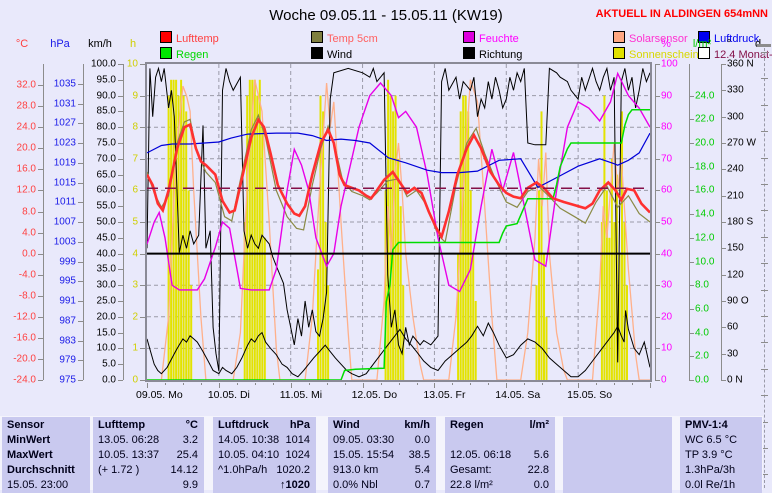  I want to click on axis-hPa-label: 1015, so click(64, 182).